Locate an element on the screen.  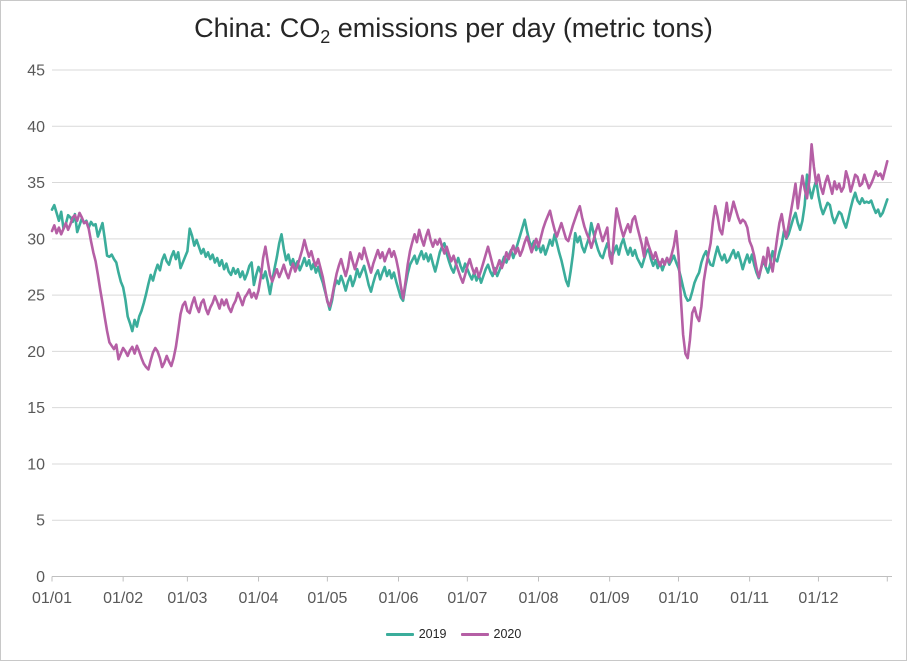
x-axis-tick-label: 01/04 is located at coordinates (259, 598).